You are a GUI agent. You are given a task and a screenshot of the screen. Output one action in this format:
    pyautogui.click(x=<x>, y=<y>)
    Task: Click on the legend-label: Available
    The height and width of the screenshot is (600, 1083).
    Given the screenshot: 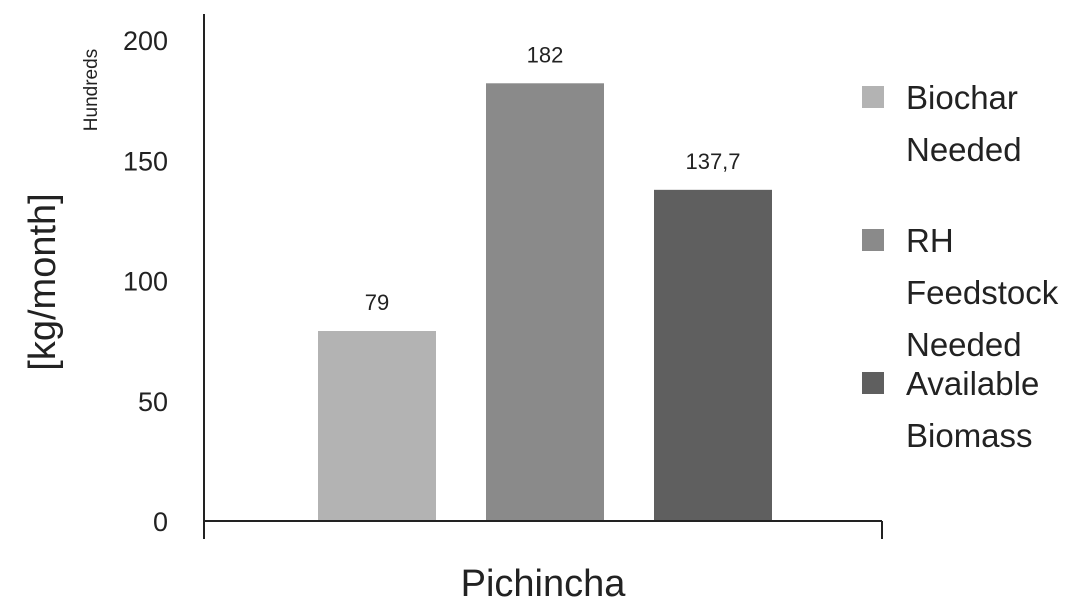 What is the action you would take?
    pyautogui.click(x=972, y=383)
    